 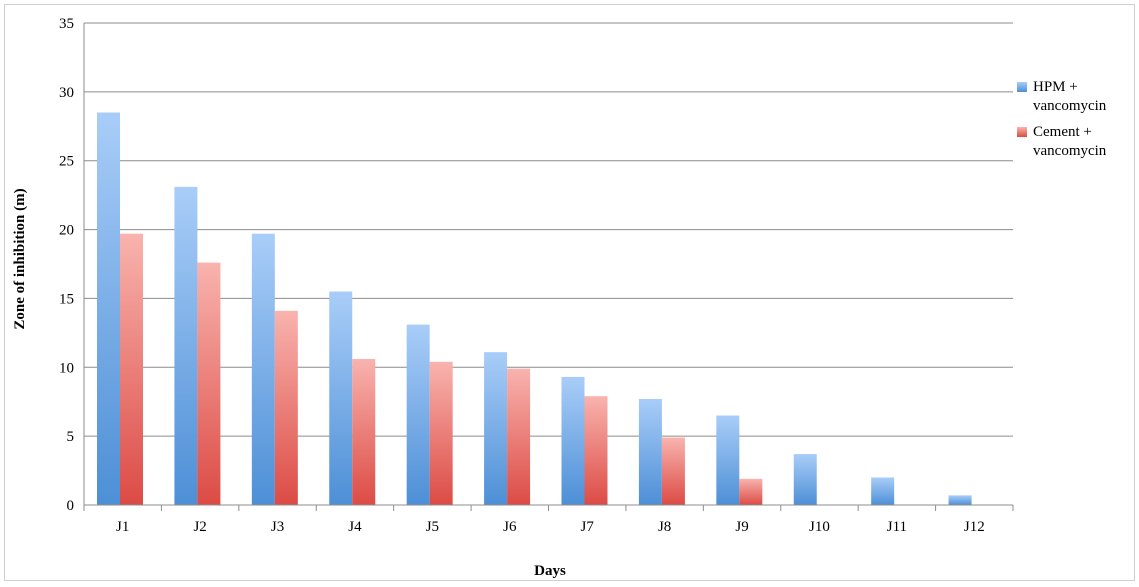 I want to click on legend: HPM + vancomycin Cement + vancomycin, so click(x=1062, y=119).